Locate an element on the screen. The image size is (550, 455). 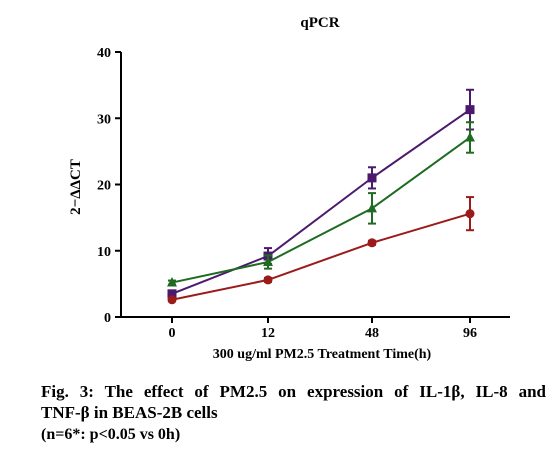
y-ticks: 0 10 20 30 40 is located at coordinates (109, 186).